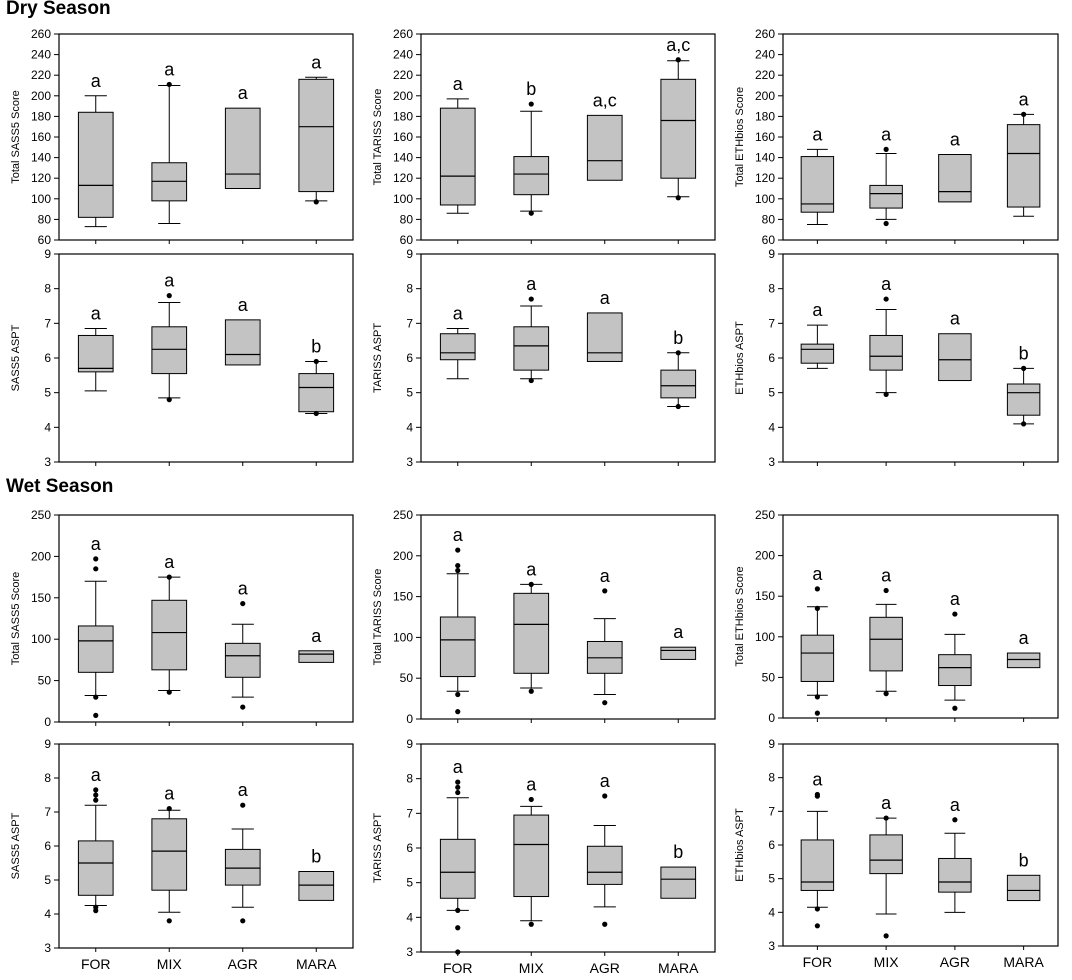  I want to click on chart-dry-tariss-aspt: 3 4 5 6 7 8 9 TARISS ASPT a a a b, so click(544, 358).